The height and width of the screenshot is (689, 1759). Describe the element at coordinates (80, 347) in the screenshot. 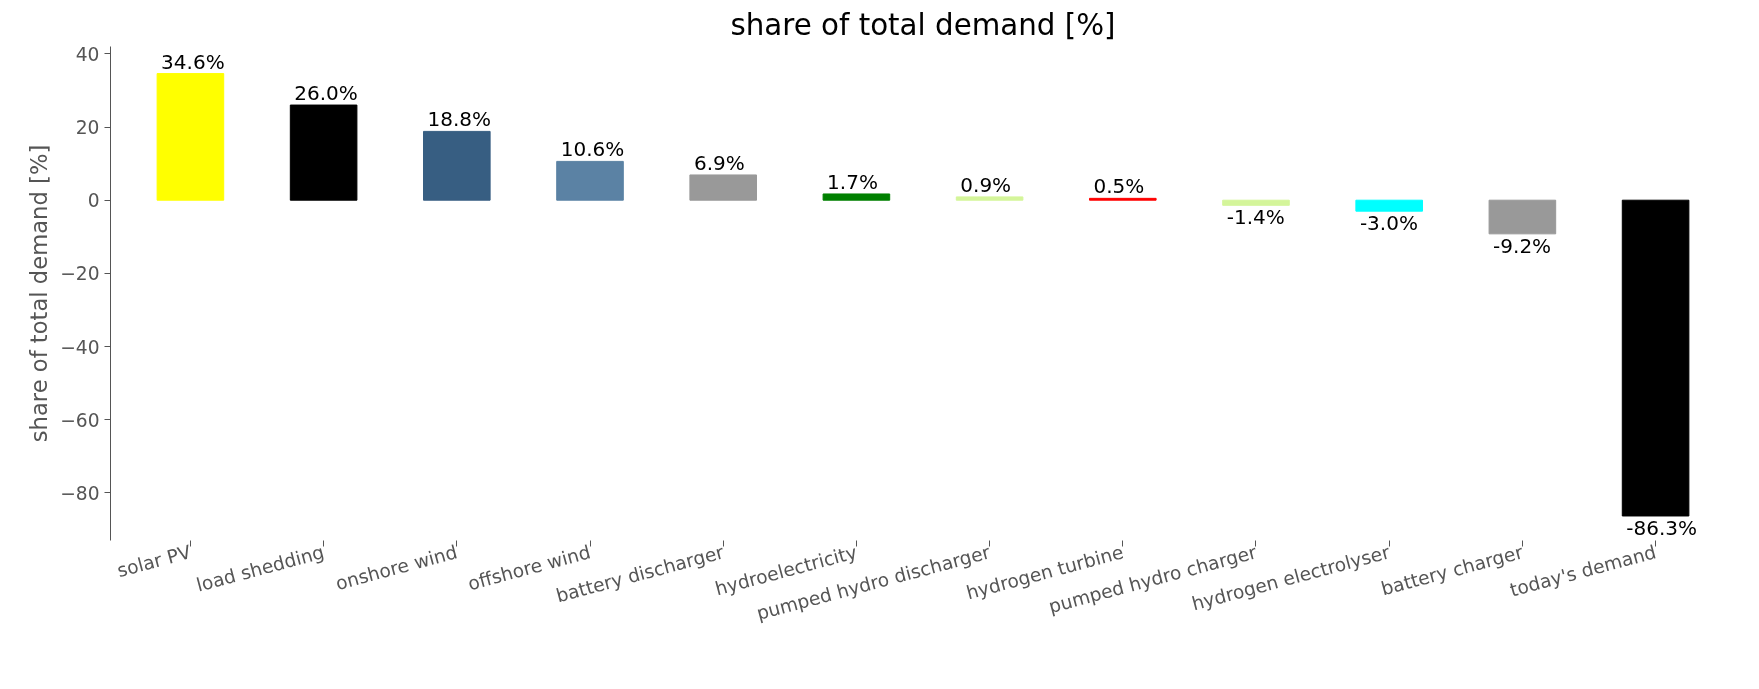

I see `y-tick-label: −40` at that location.